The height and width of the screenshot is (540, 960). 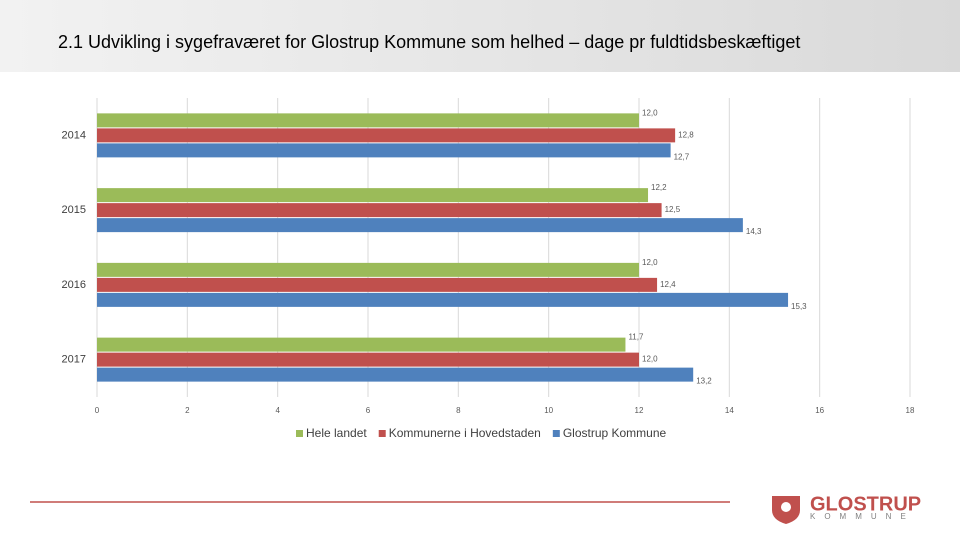 I want to click on x-tick-label: 6, so click(x=368, y=410).